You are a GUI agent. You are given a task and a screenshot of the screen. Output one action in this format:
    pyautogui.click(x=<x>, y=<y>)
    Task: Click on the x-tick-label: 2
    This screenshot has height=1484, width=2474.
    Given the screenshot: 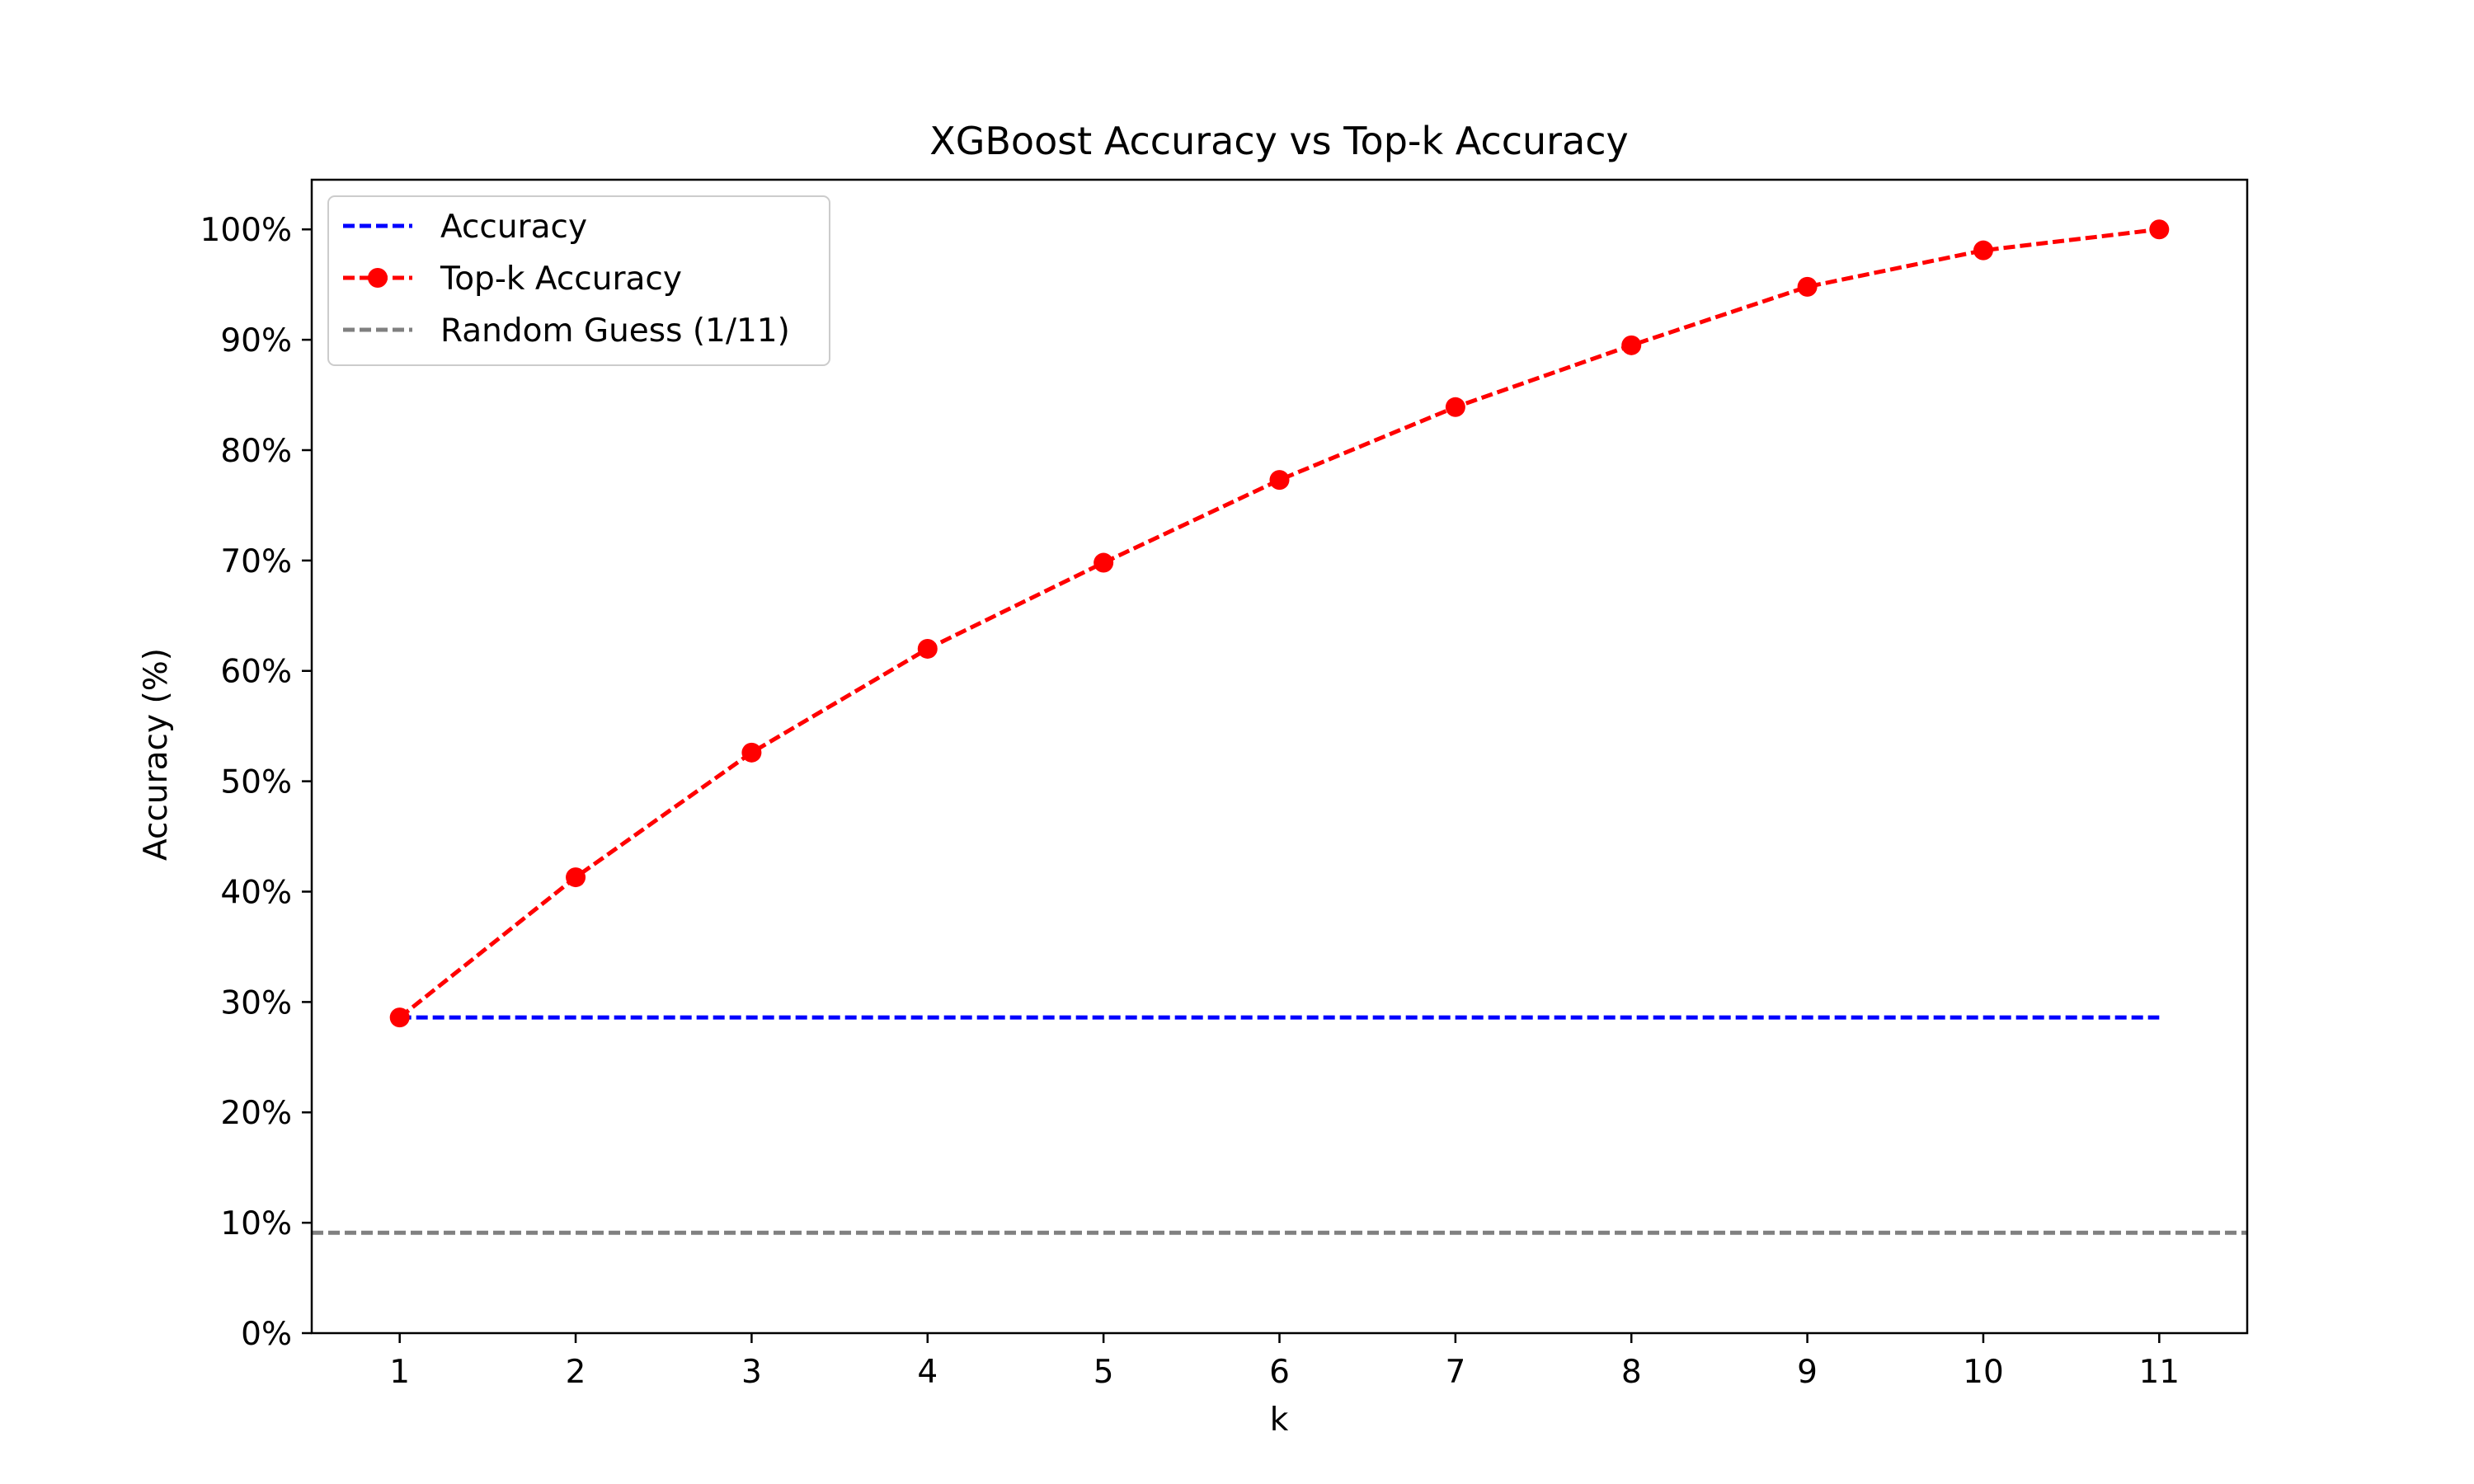 What is the action you would take?
    pyautogui.click(x=576, y=1372)
    